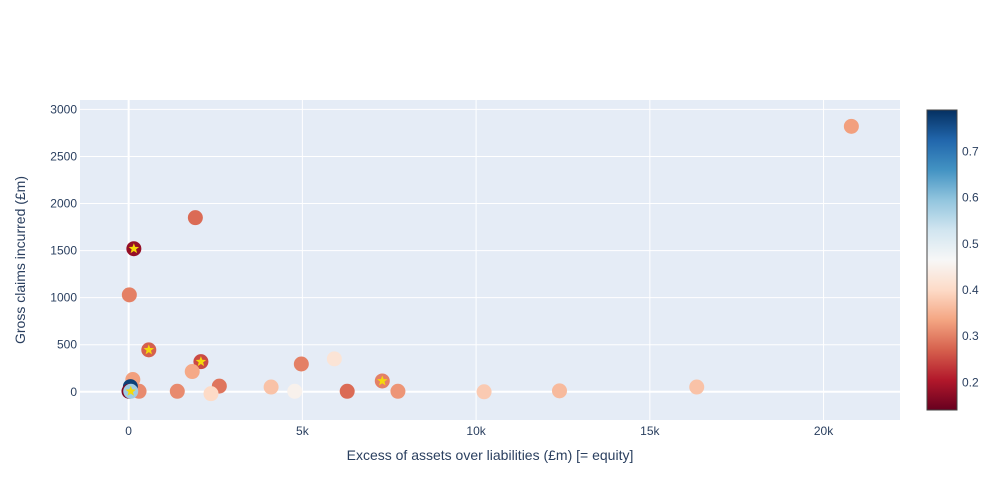 Image resolution: width=1000 pixels, height=500 pixels. I want to click on y-tick-label: 0, so click(73, 392).